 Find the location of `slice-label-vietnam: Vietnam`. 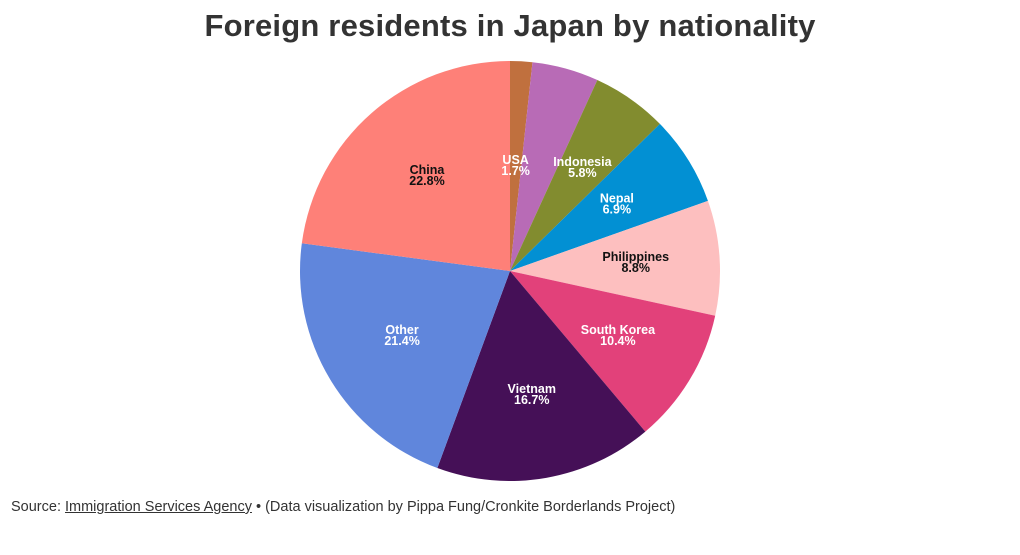

slice-label-vietnam: Vietnam is located at coordinates (532, 389).